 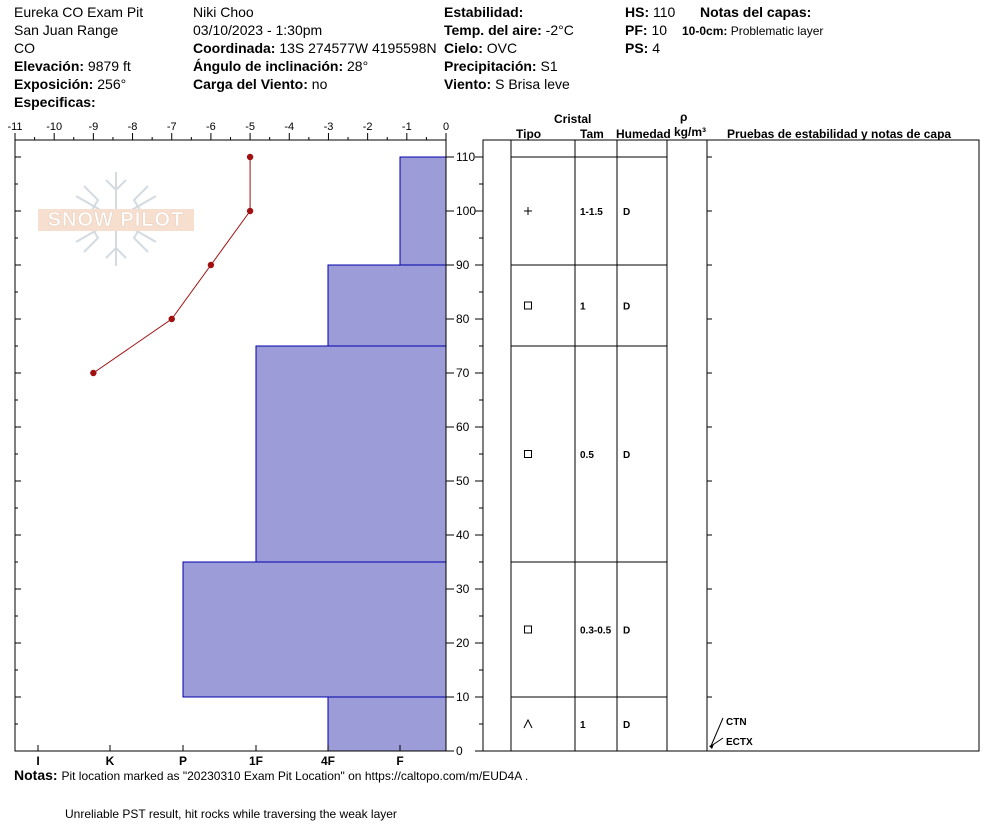 What do you see at coordinates (24, 48) in the screenshot?
I see `state-name: CO` at bounding box center [24, 48].